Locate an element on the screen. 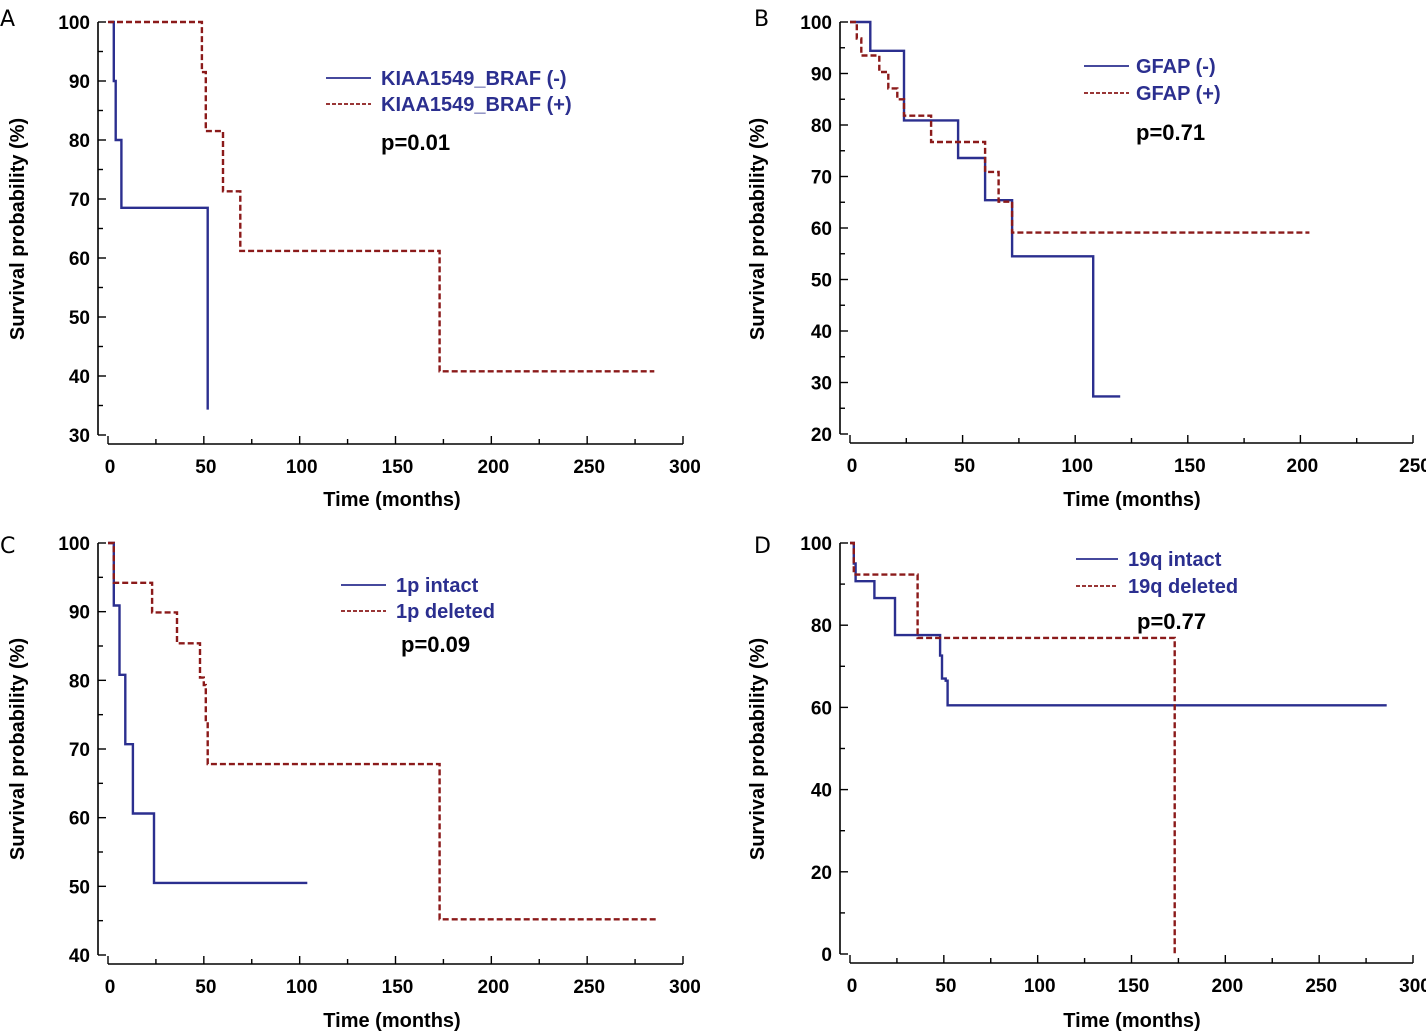 This screenshot has height=1032, width=1426. legend: 1p intact 1p deleted is located at coordinates (418, 599).